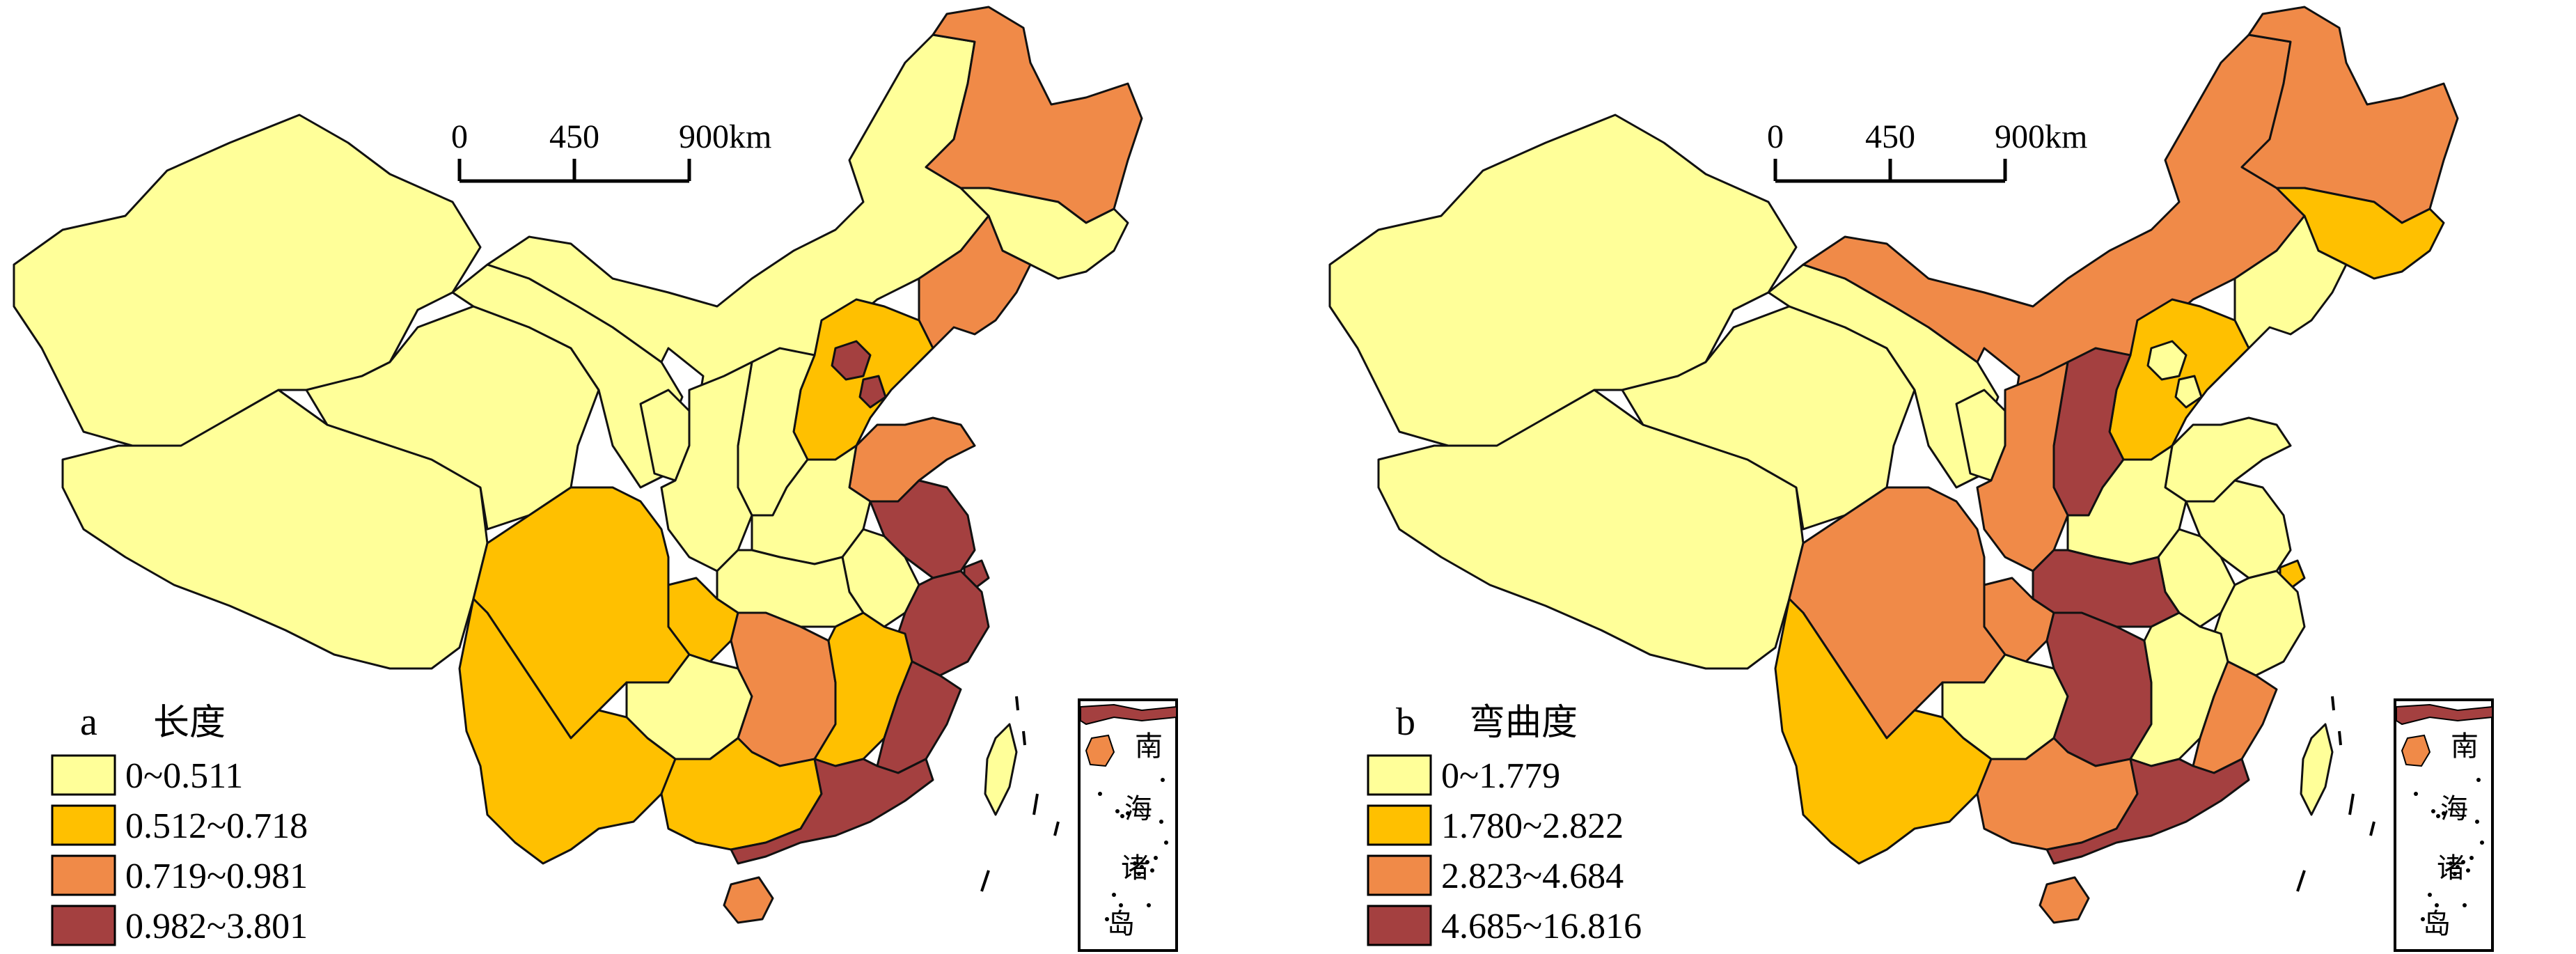 The height and width of the screenshot is (954, 2576). What do you see at coordinates (88, 722) in the screenshot?
I see `panel-letter: a` at bounding box center [88, 722].